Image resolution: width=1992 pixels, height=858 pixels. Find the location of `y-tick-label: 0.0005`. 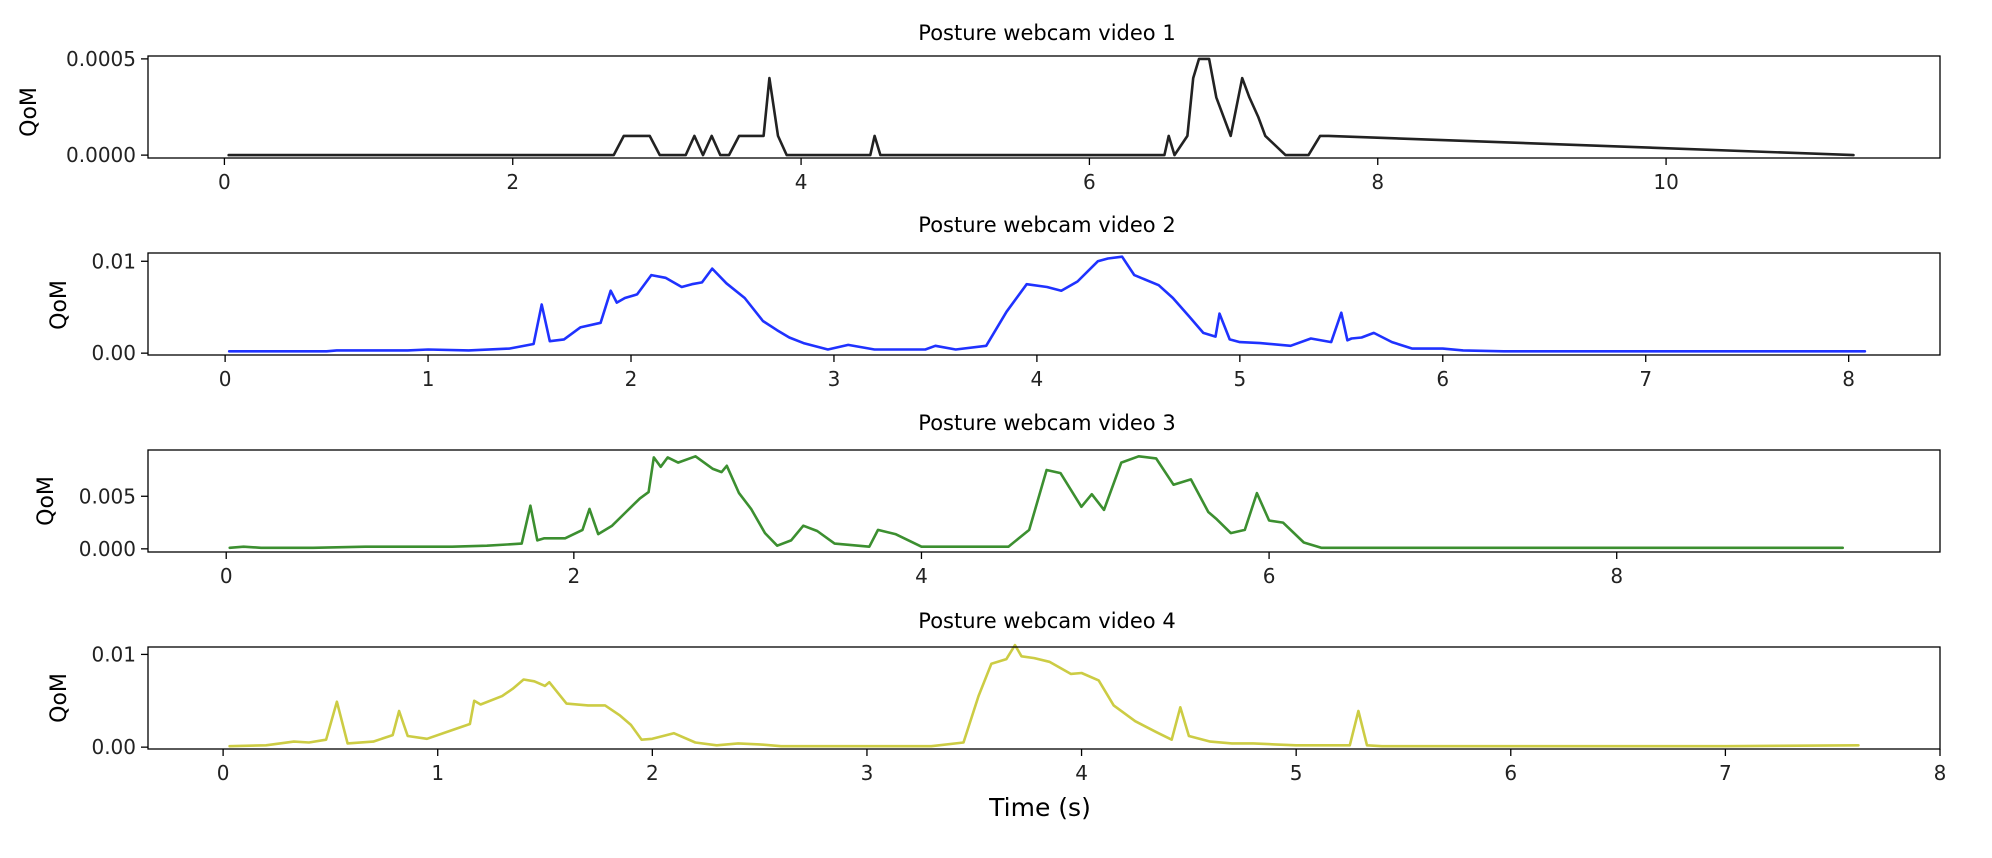

y-tick-label: 0.0005 is located at coordinates (101, 59).